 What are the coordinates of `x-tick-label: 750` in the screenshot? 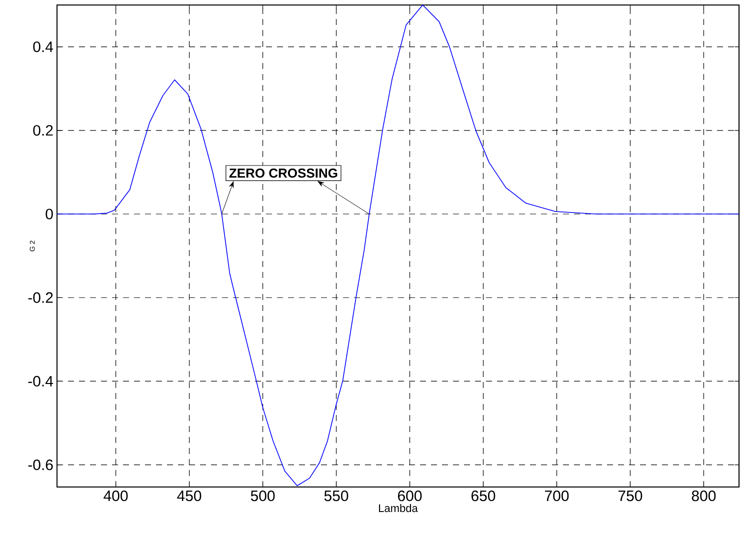 It's located at (630, 496).